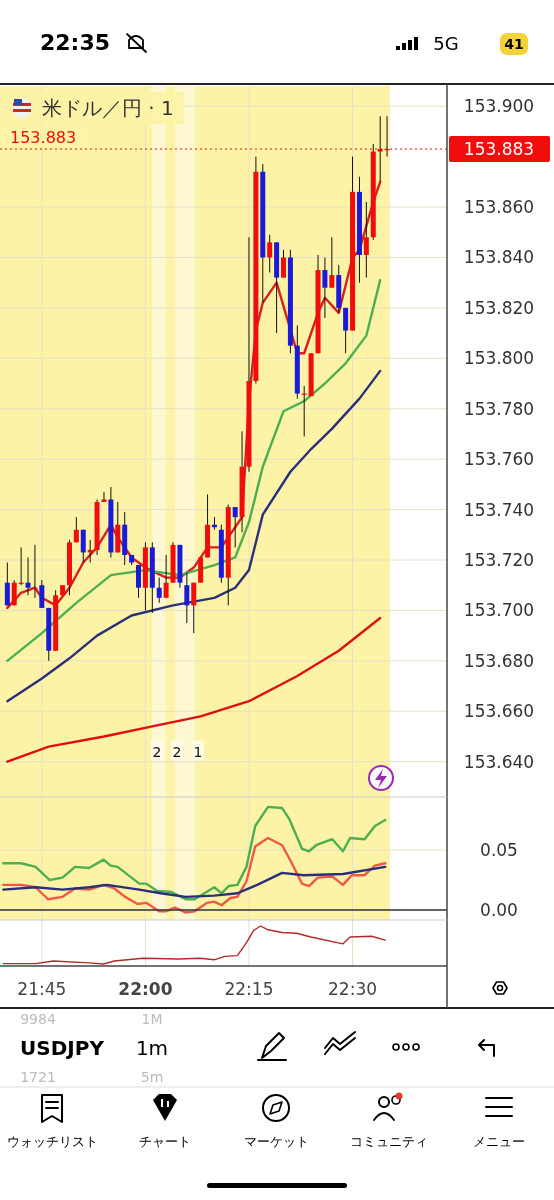 This screenshot has width=554, height=1200. What do you see at coordinates (42, 989) in the screenshot?
I see `x-tick-label: 21:45` at bounding box center [42, 989].